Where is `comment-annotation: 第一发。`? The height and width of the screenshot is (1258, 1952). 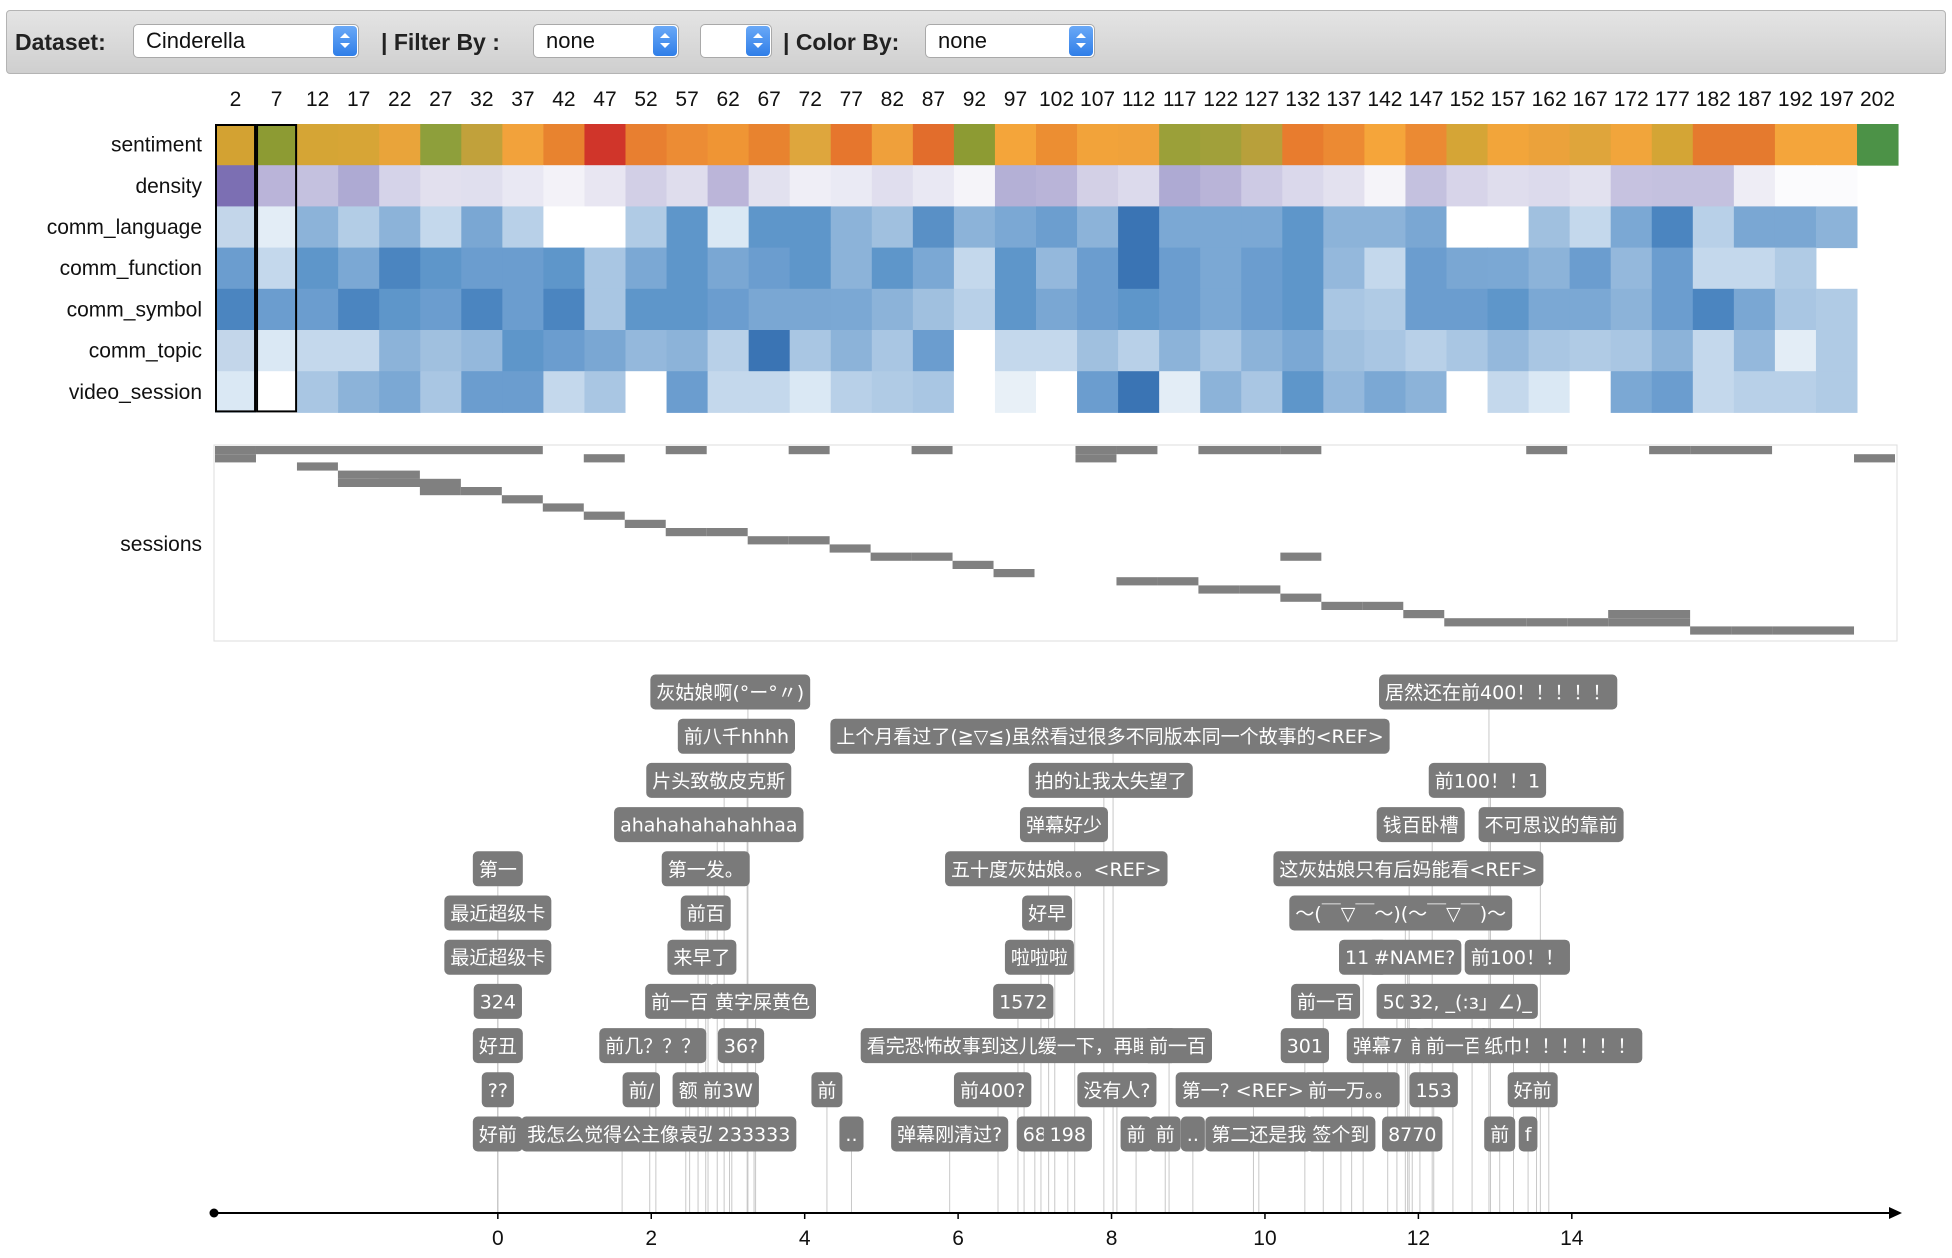 comment-annotation: 第一发。 is located at coordinates (705, 869).